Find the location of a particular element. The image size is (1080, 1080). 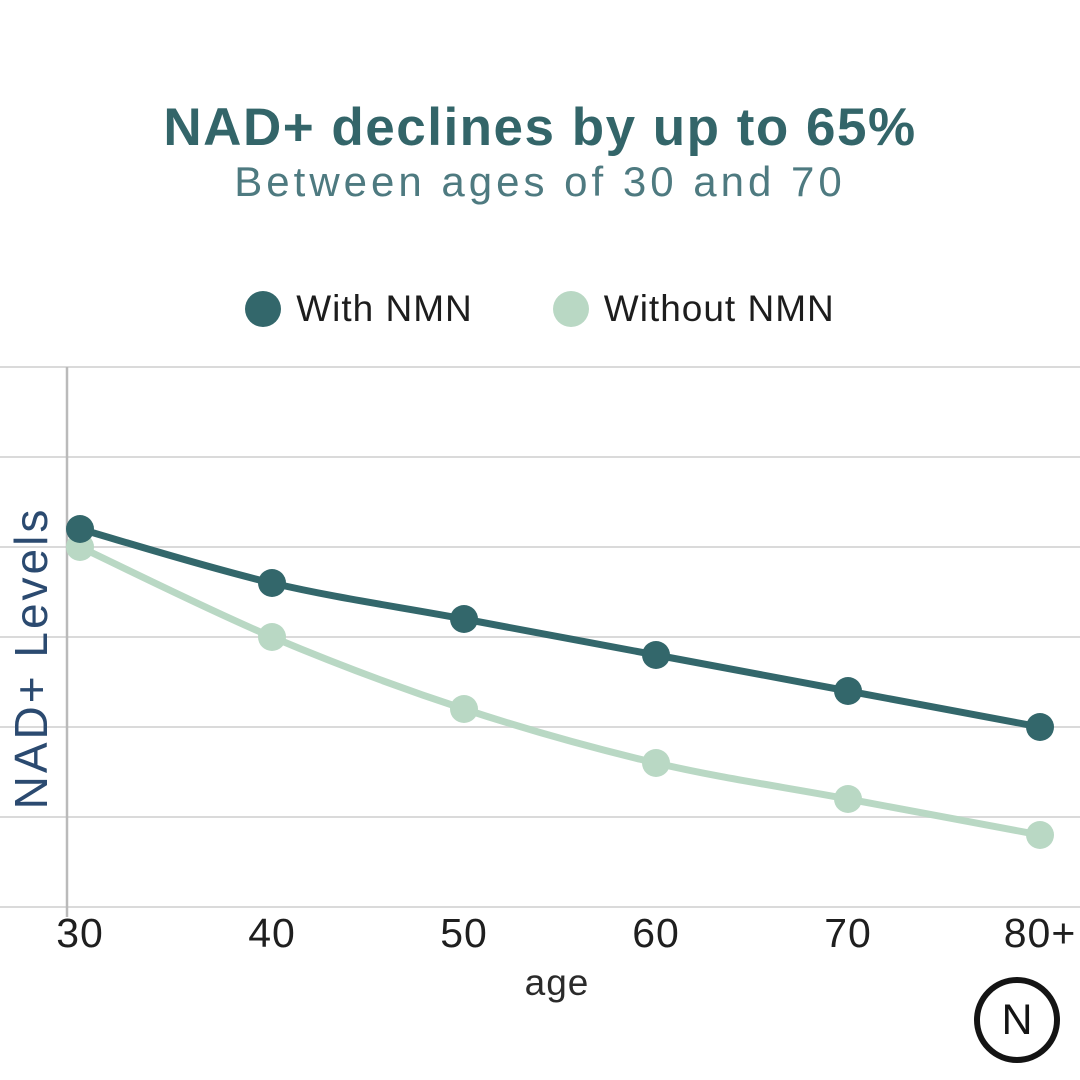

legend-item-without-nmn: Without NMN is located at coordinates (693, 309).